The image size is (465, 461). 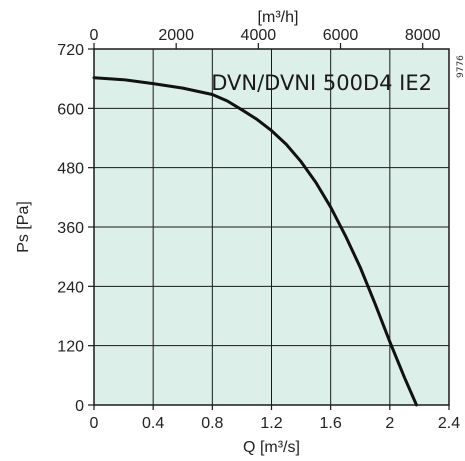 What do you see at coordinates (271, 447) in the screenshot?
I see `x-axis-label: Q [m³/s]` at bounding box center [271, 447].